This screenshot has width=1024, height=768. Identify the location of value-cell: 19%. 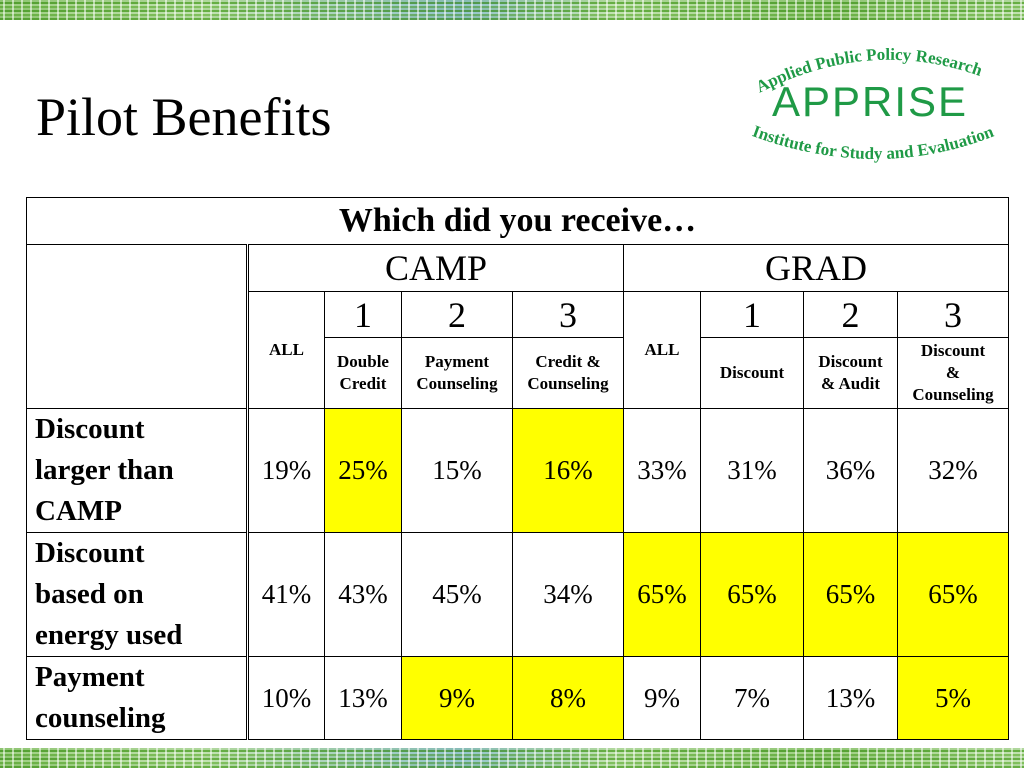
(286, 470).